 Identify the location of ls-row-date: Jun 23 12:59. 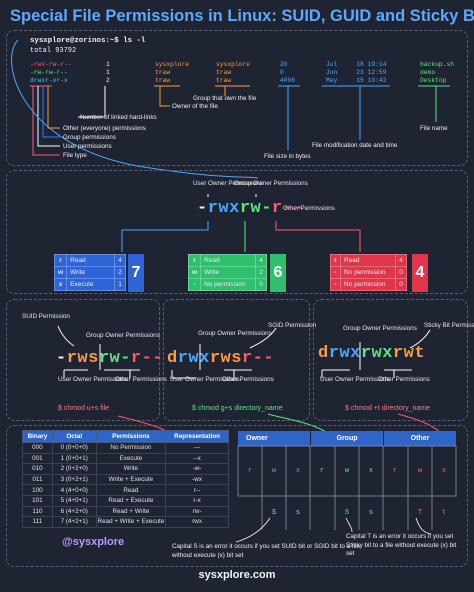
(356, 72).